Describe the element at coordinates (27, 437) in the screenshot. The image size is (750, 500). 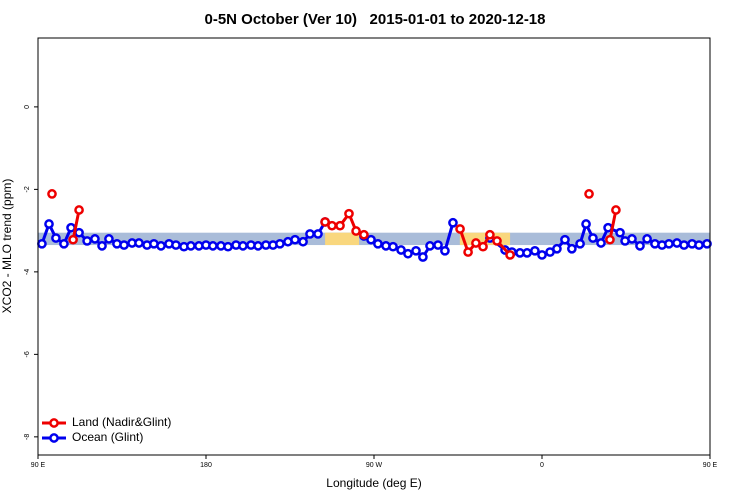
I see `y-tick-label: -8` at that location.